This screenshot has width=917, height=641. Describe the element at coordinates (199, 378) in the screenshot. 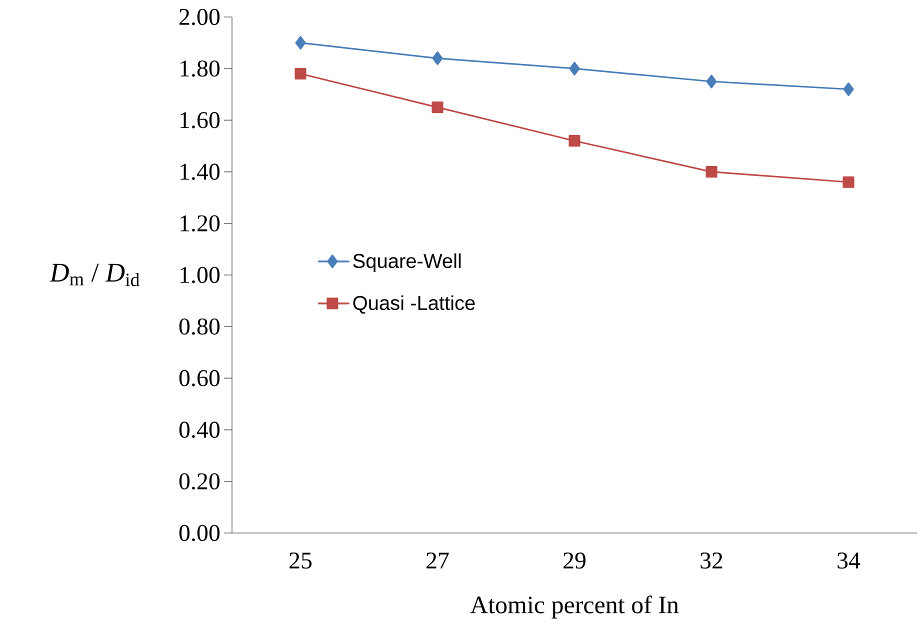

I see `y-tick-label: 0.60` at that location.